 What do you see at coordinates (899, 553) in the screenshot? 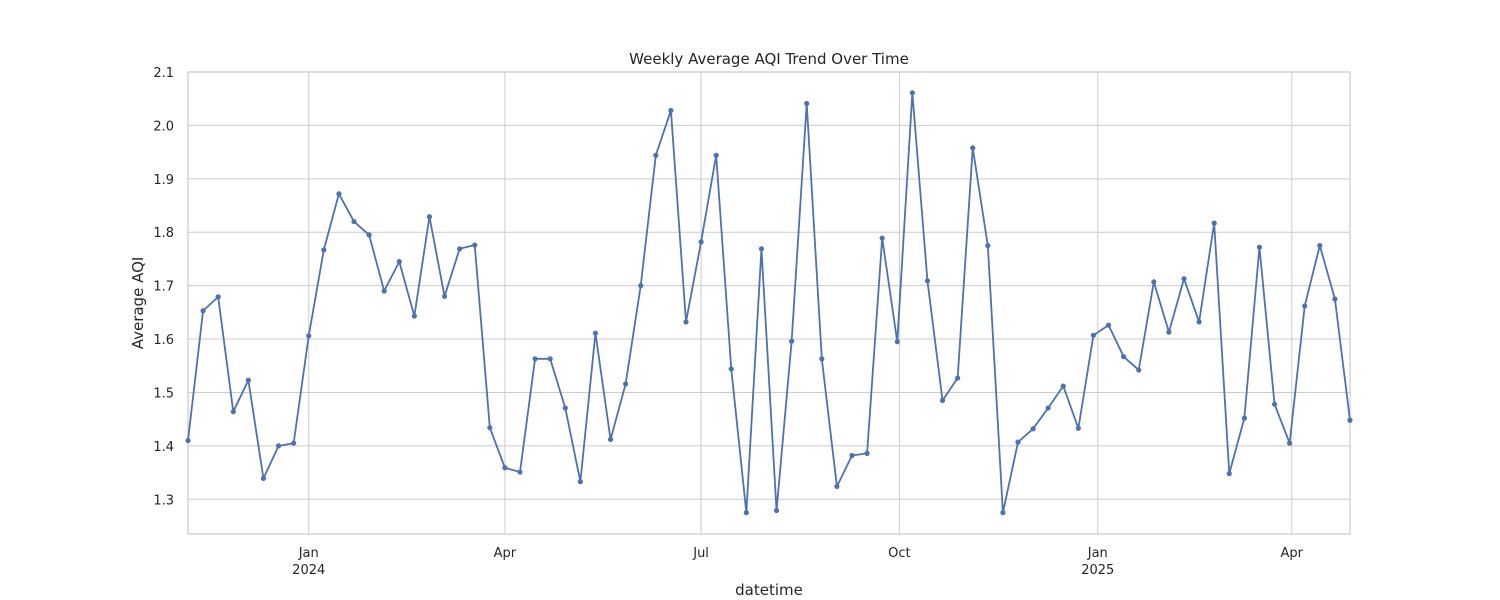
I see `x-tick-label: Oct` at bounding box center [899, 553].